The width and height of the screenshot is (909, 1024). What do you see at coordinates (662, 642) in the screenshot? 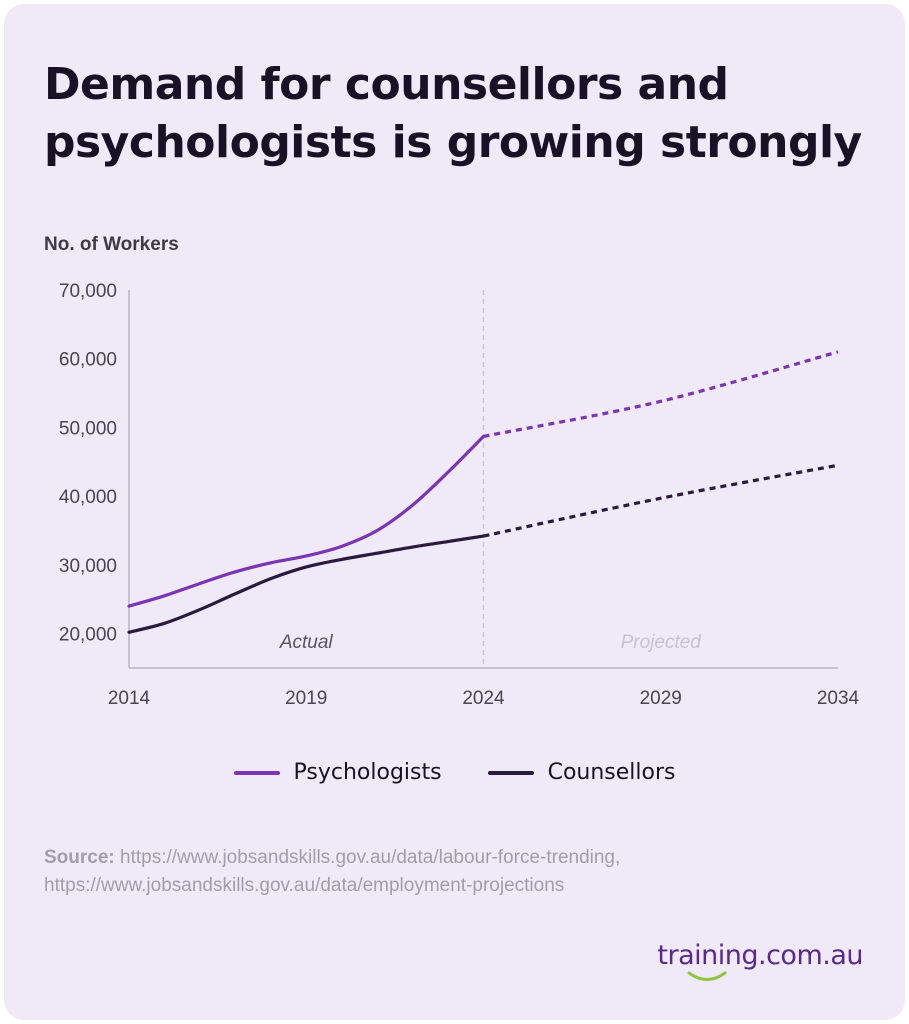
I see `region-label-projected: Projected` at bounding box center [662, 642].